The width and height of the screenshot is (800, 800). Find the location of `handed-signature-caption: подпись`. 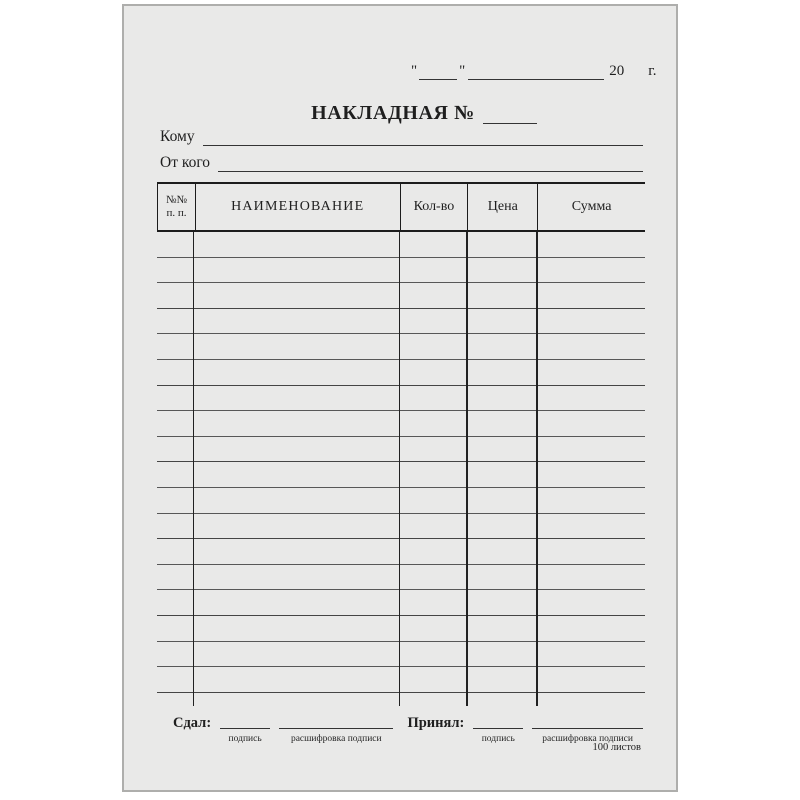

handed-signature-caption: подпись is located at coordinates (245, 739).